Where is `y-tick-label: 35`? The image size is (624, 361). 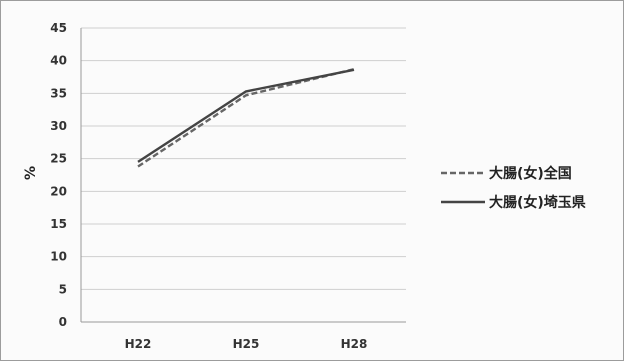 y-tick-label: 35 is located at coordinates (58, 93).